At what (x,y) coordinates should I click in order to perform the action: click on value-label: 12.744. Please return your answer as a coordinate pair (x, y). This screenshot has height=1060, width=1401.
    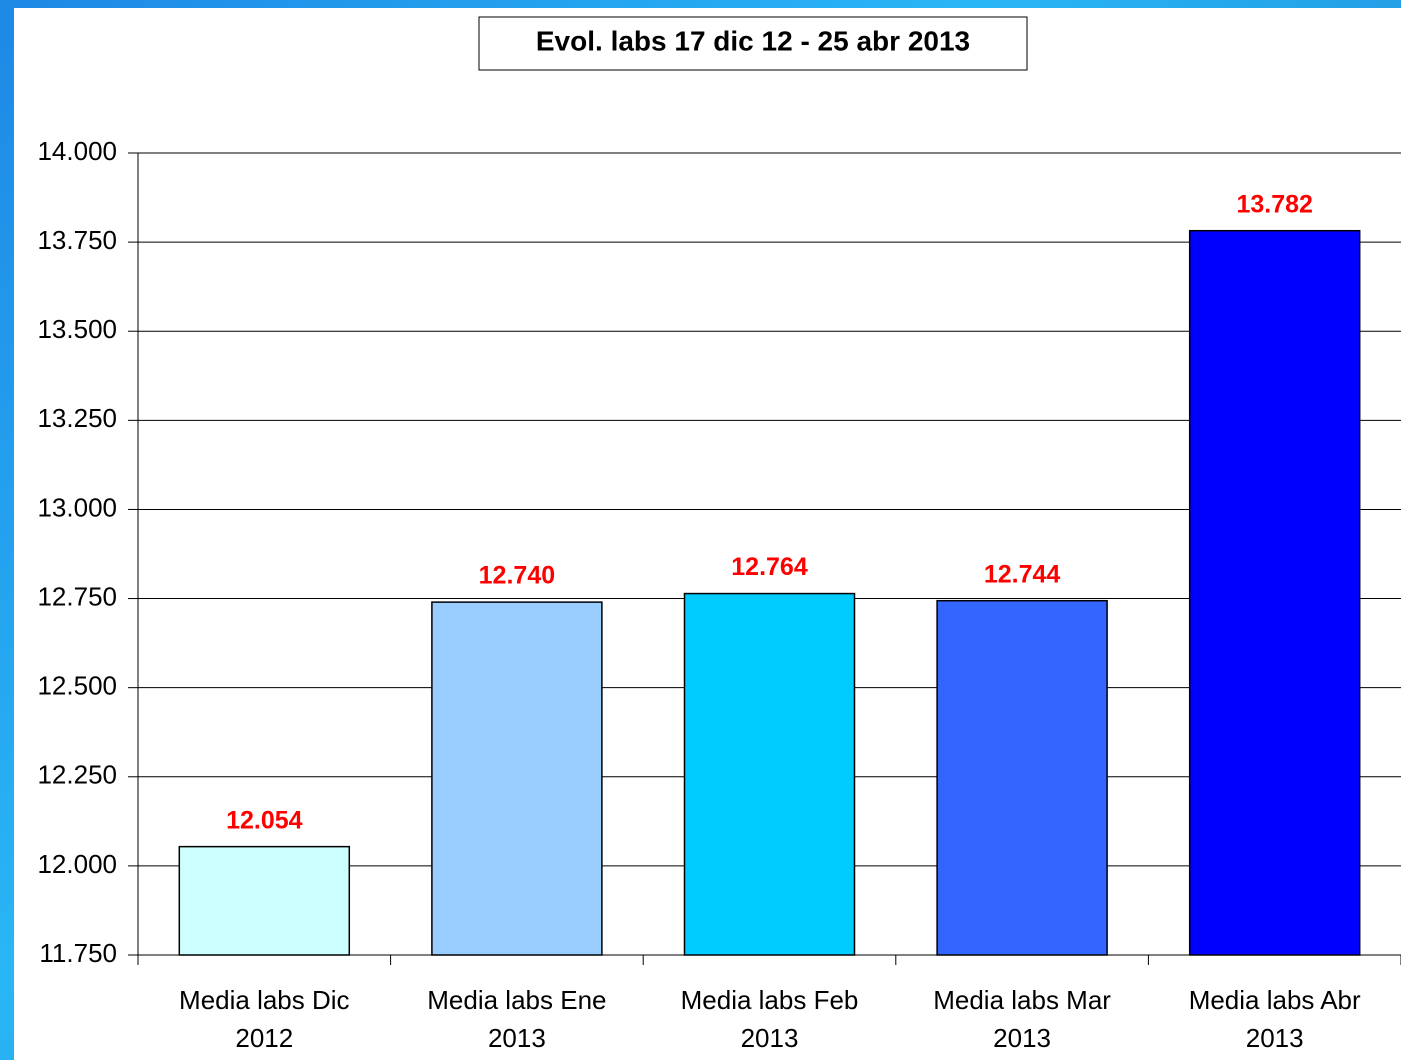
    Looking at the image, I should click on (1022, 574).